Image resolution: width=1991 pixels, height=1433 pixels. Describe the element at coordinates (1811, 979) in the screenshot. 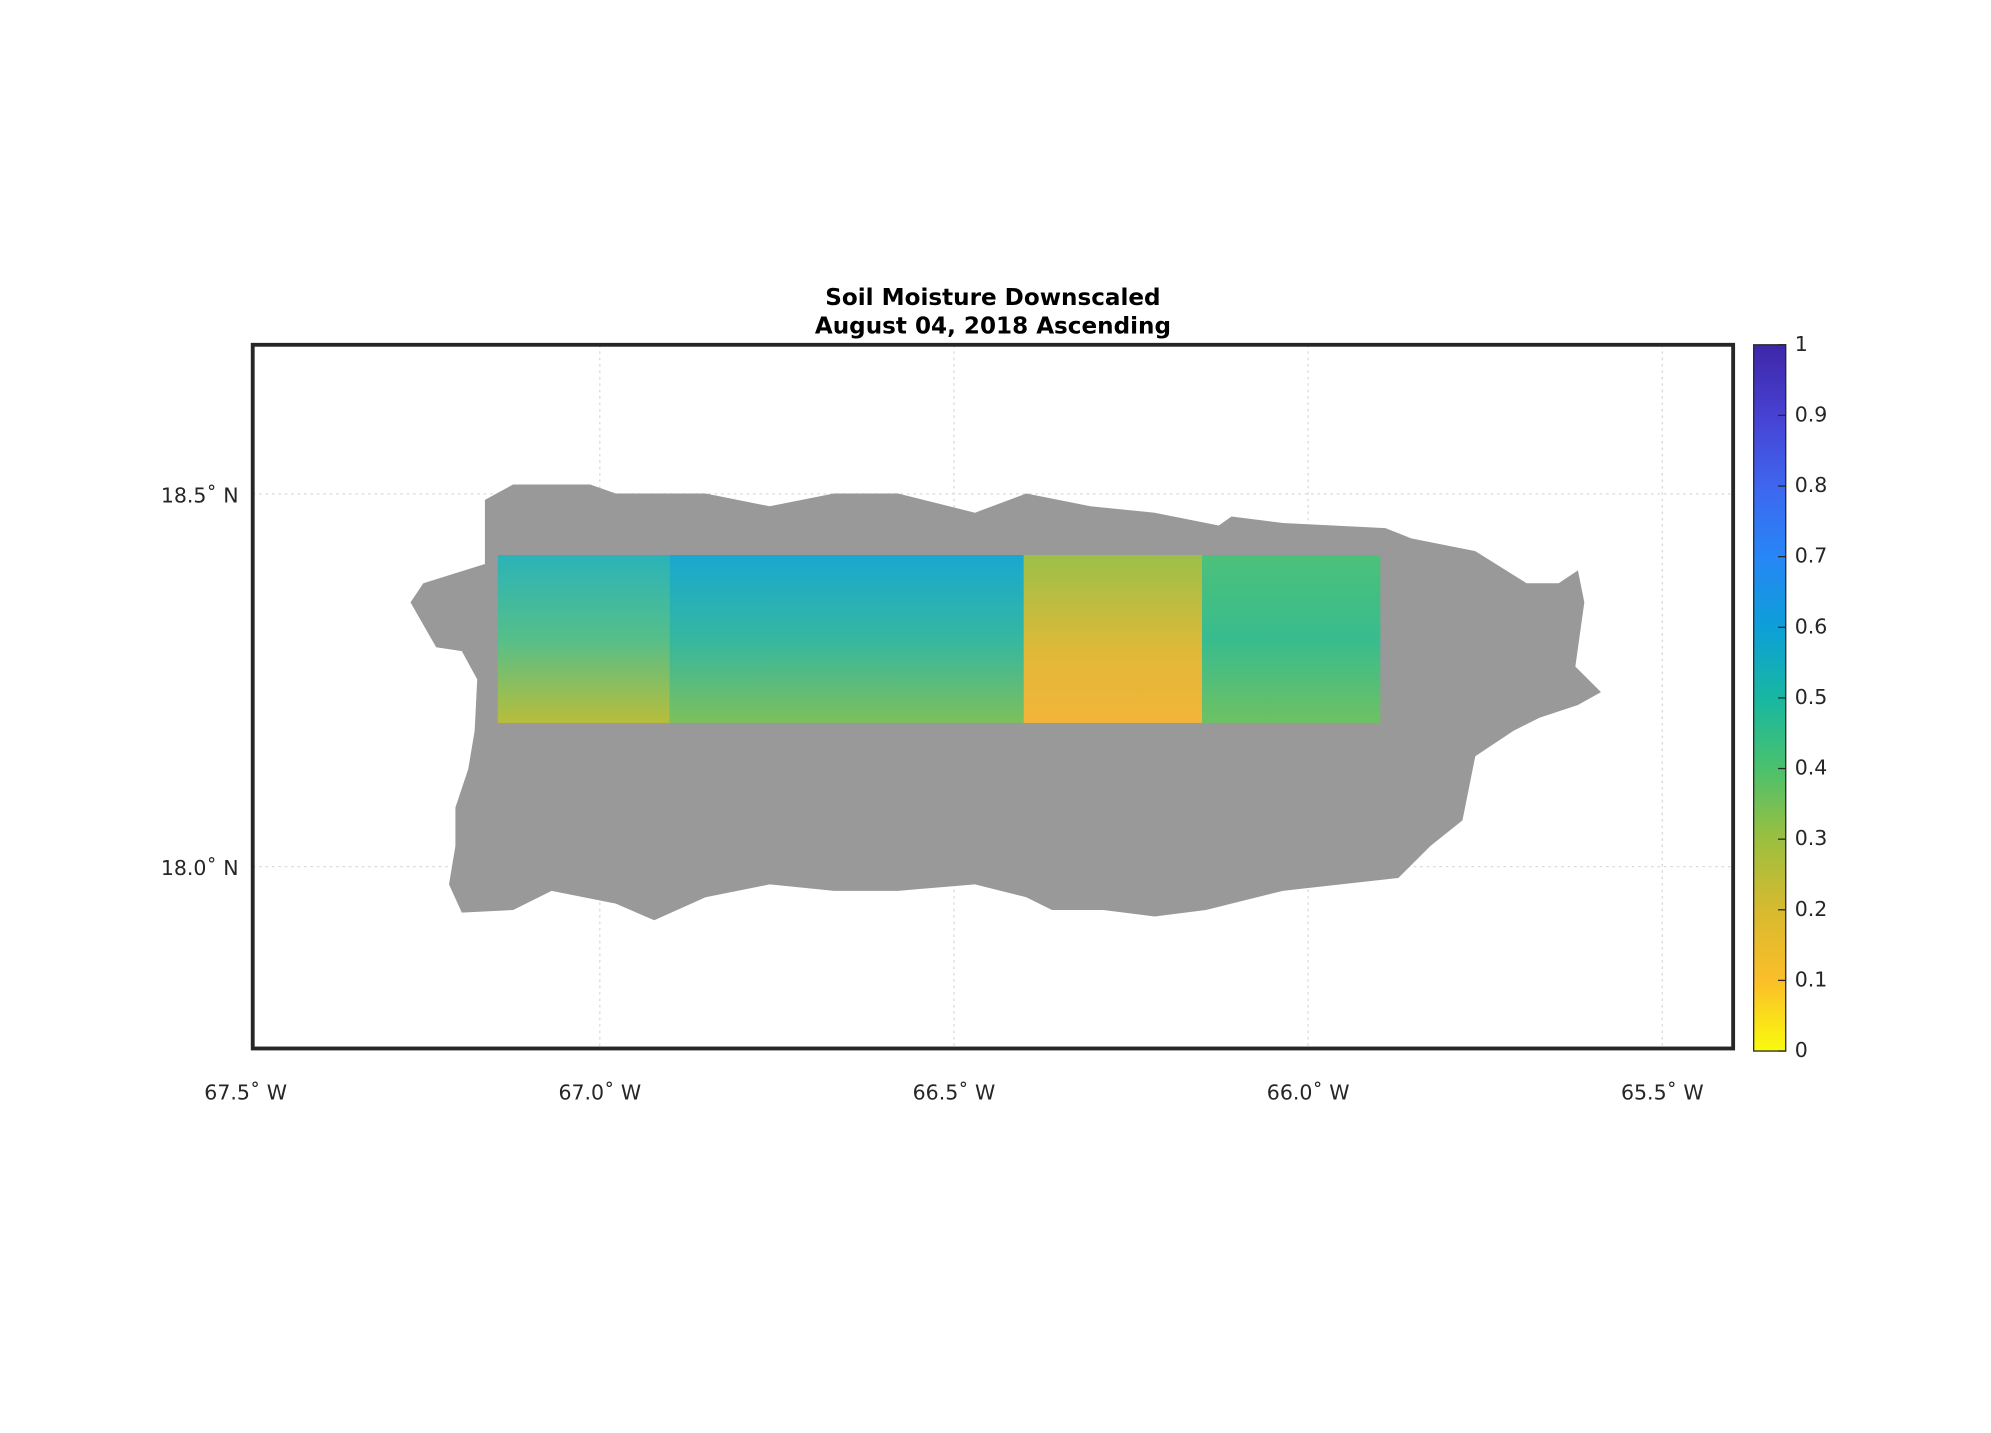

I see `colorbar-tick-label: 0.1` at that location.